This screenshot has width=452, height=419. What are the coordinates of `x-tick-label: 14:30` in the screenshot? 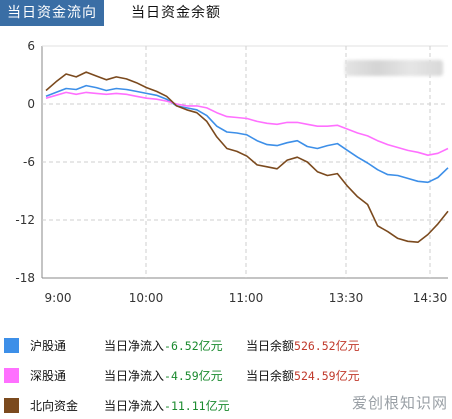 It's located at (430, 298).